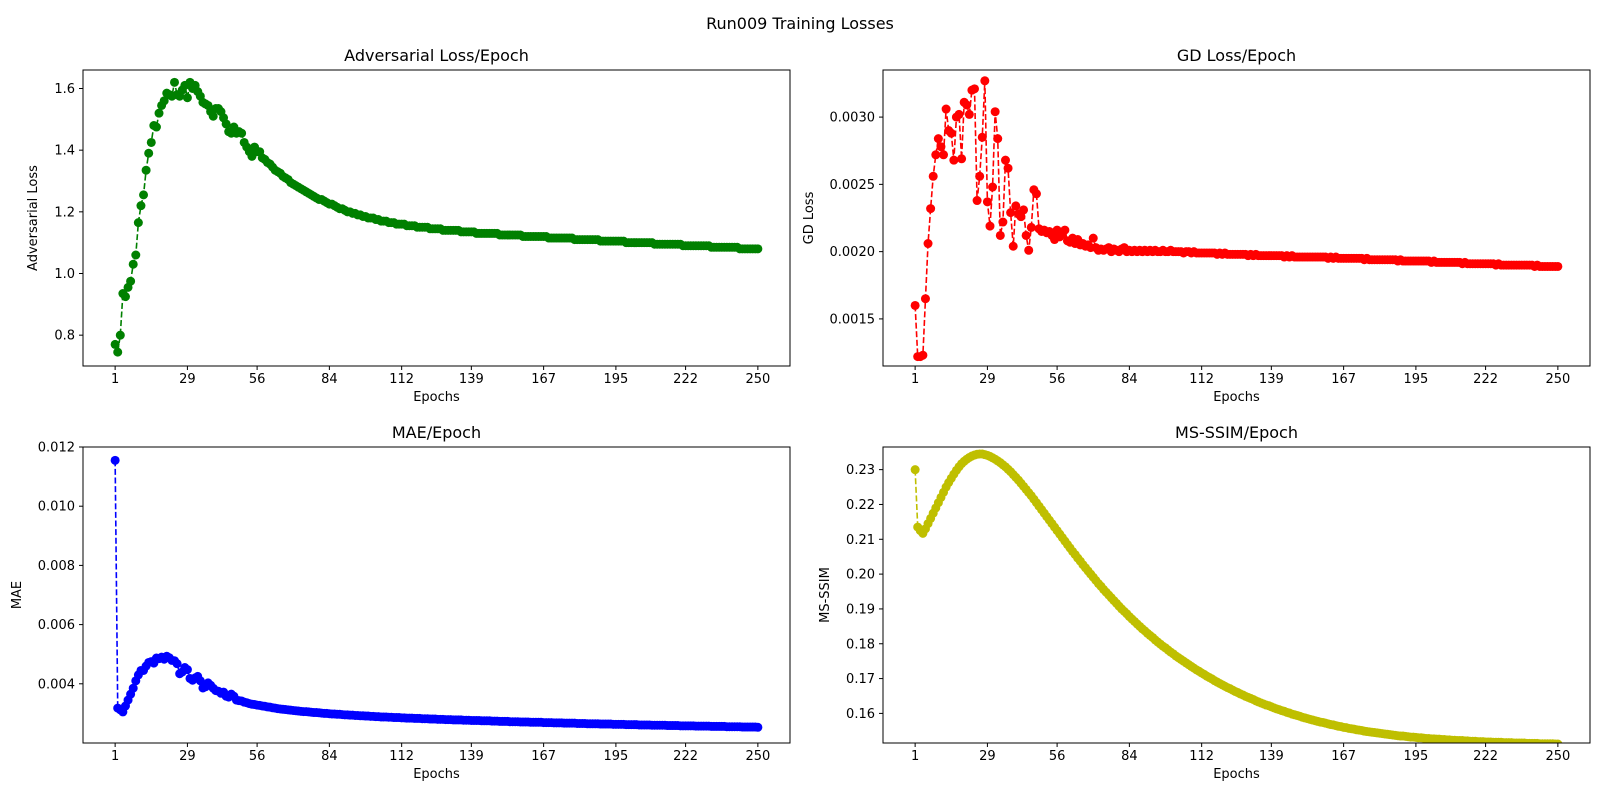  What do you see at coordinates (853, 118) in the screenshot?
I see `y-tick-label: 0.0030` at bounding box center [853, 118].